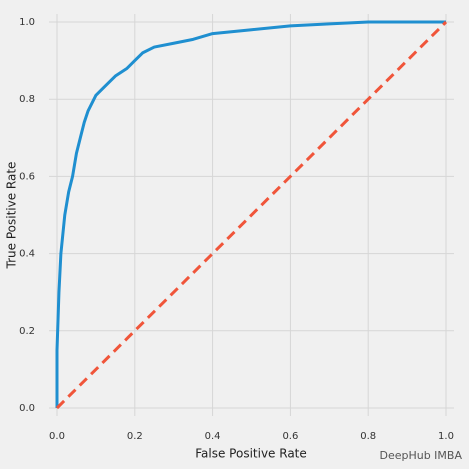 This screenshot has height=469, width=469. Describe the element at coordinates (251, 454) in the screenshot. I see `x-axis-label: False Positive Rate` at that location.